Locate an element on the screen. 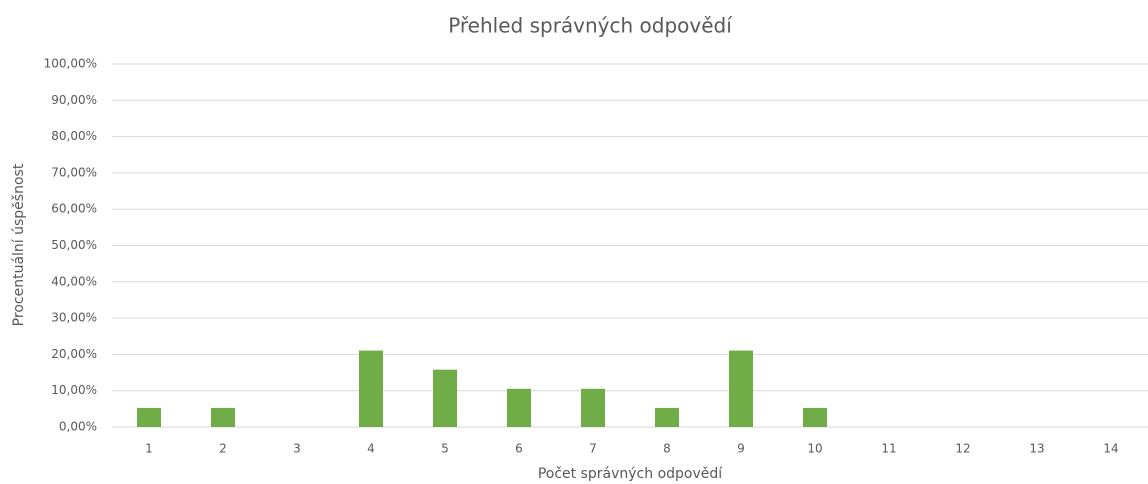 This screenshot has width=1148, height=484. x-tick-label: 9 is located at coordinates (741, 449).